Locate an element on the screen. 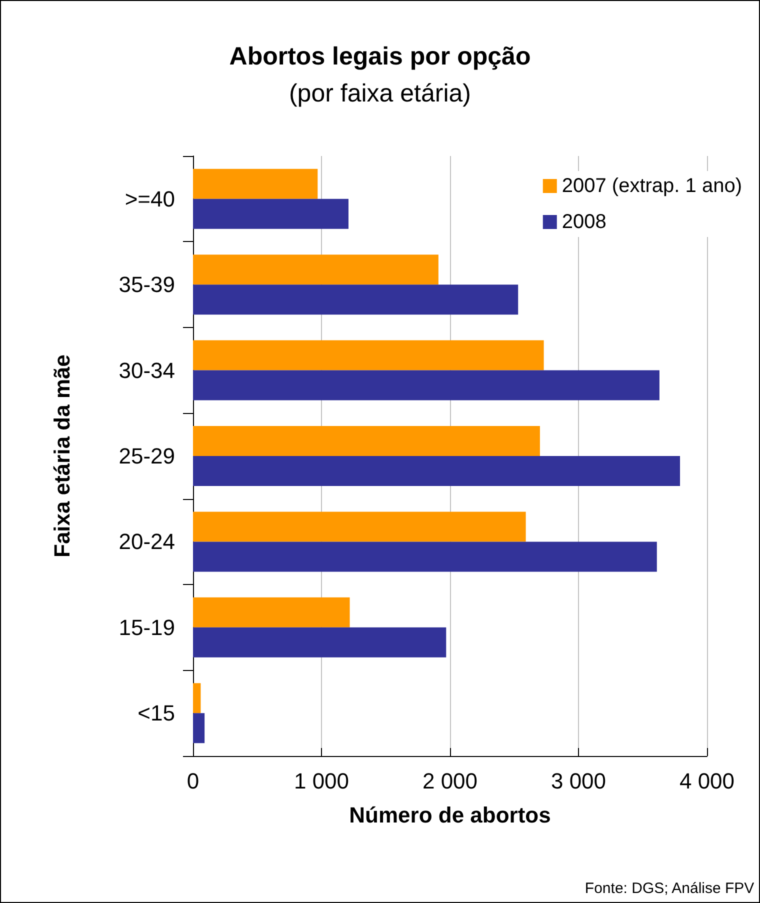 The width and height of the screenshot is (760, 903). y-tick-label: 20-24 is located at coordinates (146, 541).